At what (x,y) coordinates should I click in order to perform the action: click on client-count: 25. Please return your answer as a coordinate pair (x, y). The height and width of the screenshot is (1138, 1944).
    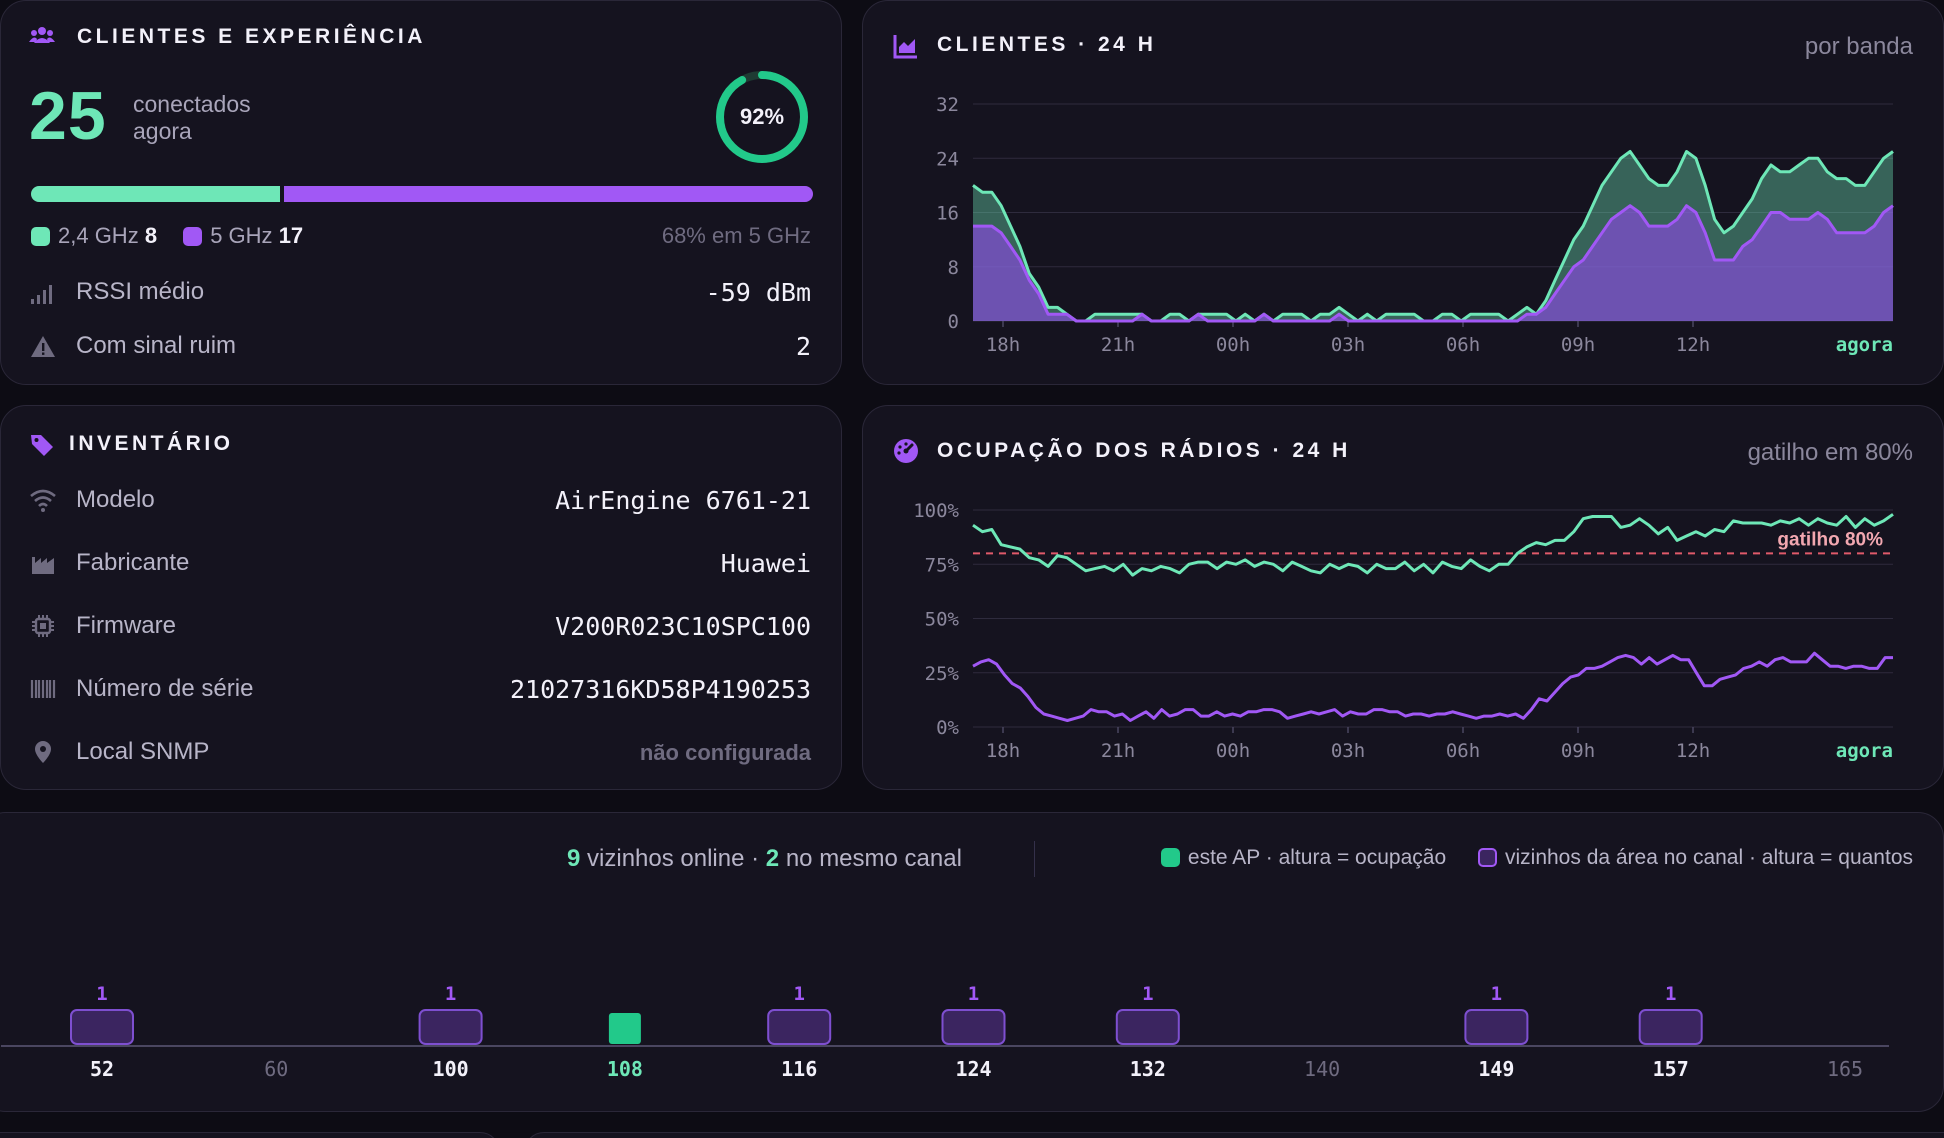
    Looking at the image, I should click on (68, 116).